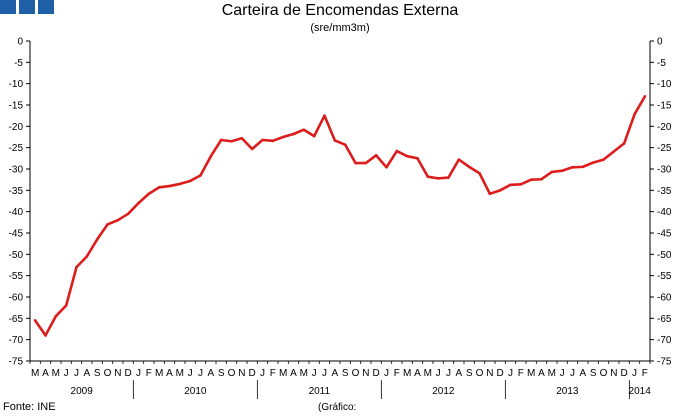 The width and height of the screenshot is (680, 416). Describe the element at coordinates (660, 42) in the screenshot. I see `y-tick-label-right: 0` at that location.